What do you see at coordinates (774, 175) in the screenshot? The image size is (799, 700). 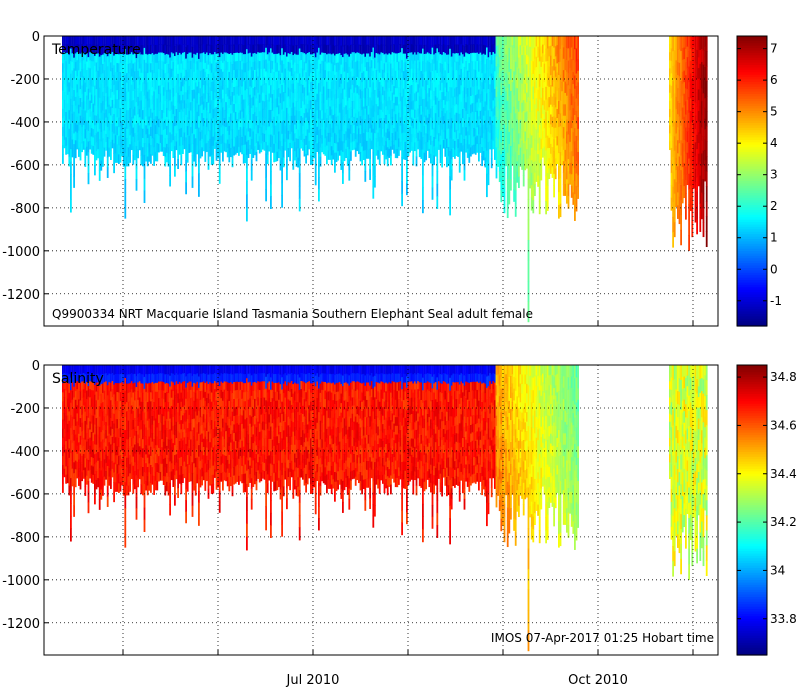 I see `colorbar-tick-label: 3` at bounding box center [774, 175].